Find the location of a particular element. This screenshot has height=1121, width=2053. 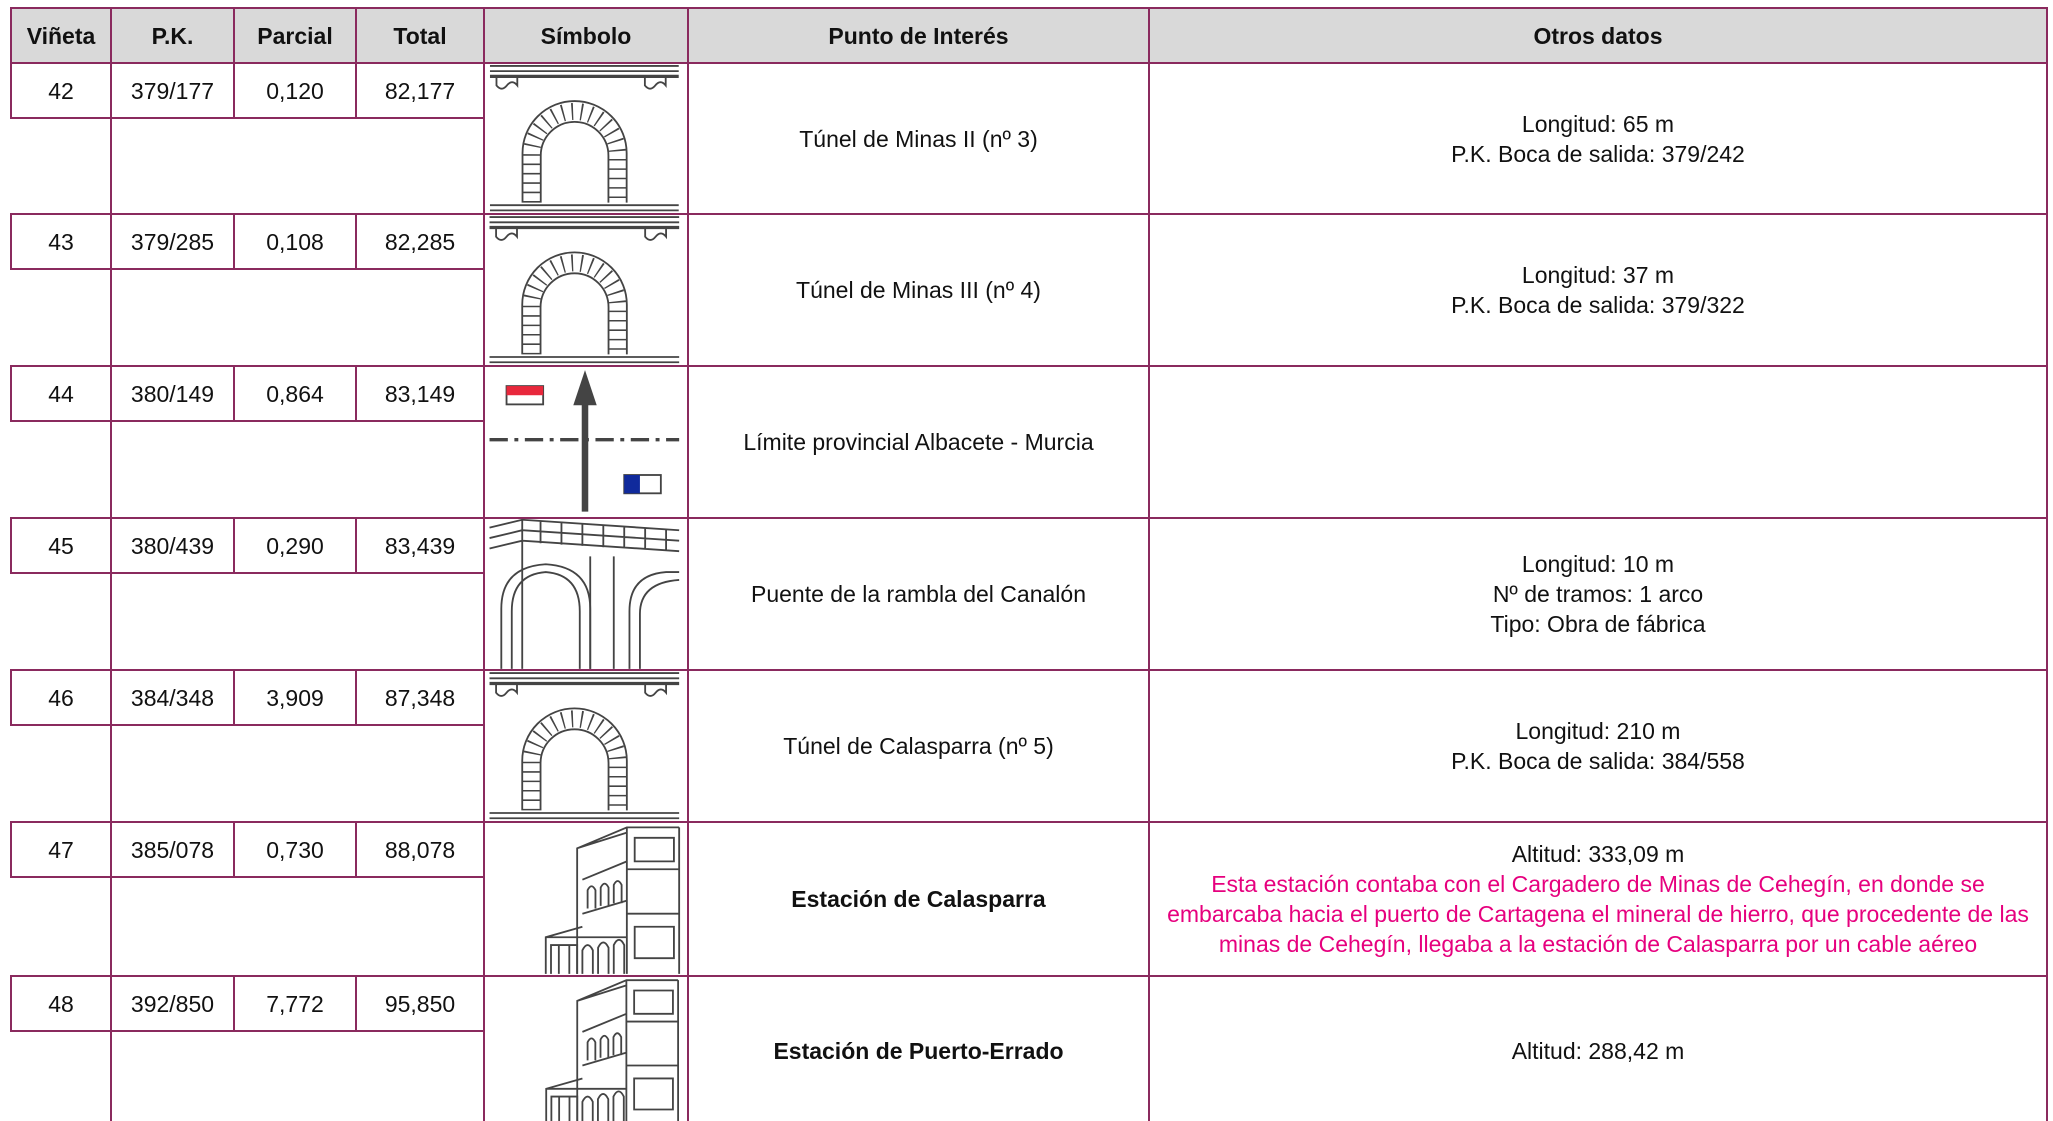

total-cell: 83,439 is located at coordinates (420, 545).